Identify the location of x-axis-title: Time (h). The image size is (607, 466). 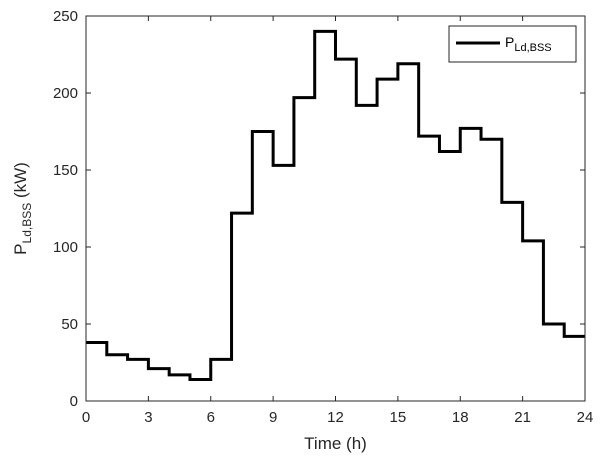
(335, 443).